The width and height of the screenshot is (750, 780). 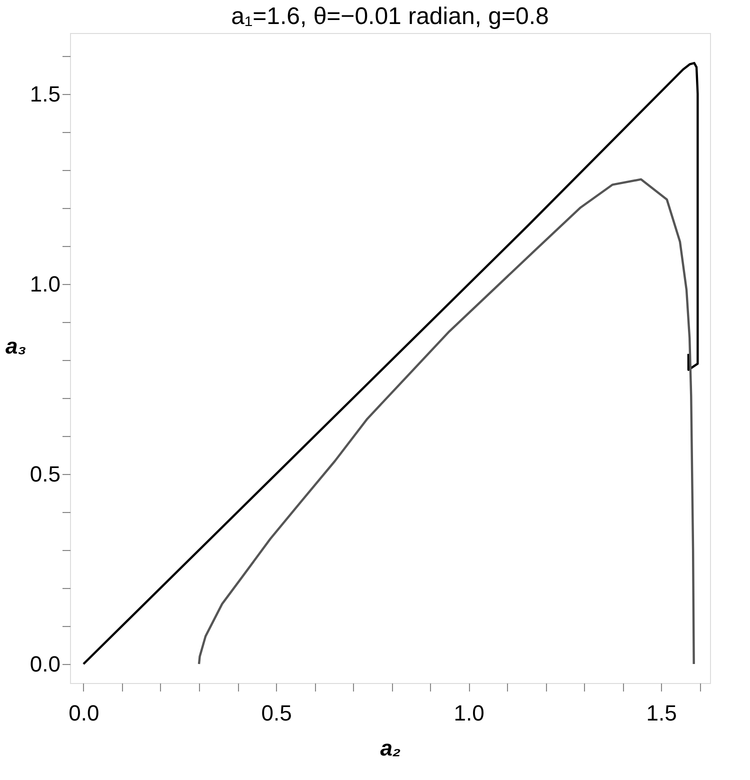 What do you see at coordinates (45, 473) in the screenshot?
I see `y-tick-label: 0.5` at bounding box center [45, 473].